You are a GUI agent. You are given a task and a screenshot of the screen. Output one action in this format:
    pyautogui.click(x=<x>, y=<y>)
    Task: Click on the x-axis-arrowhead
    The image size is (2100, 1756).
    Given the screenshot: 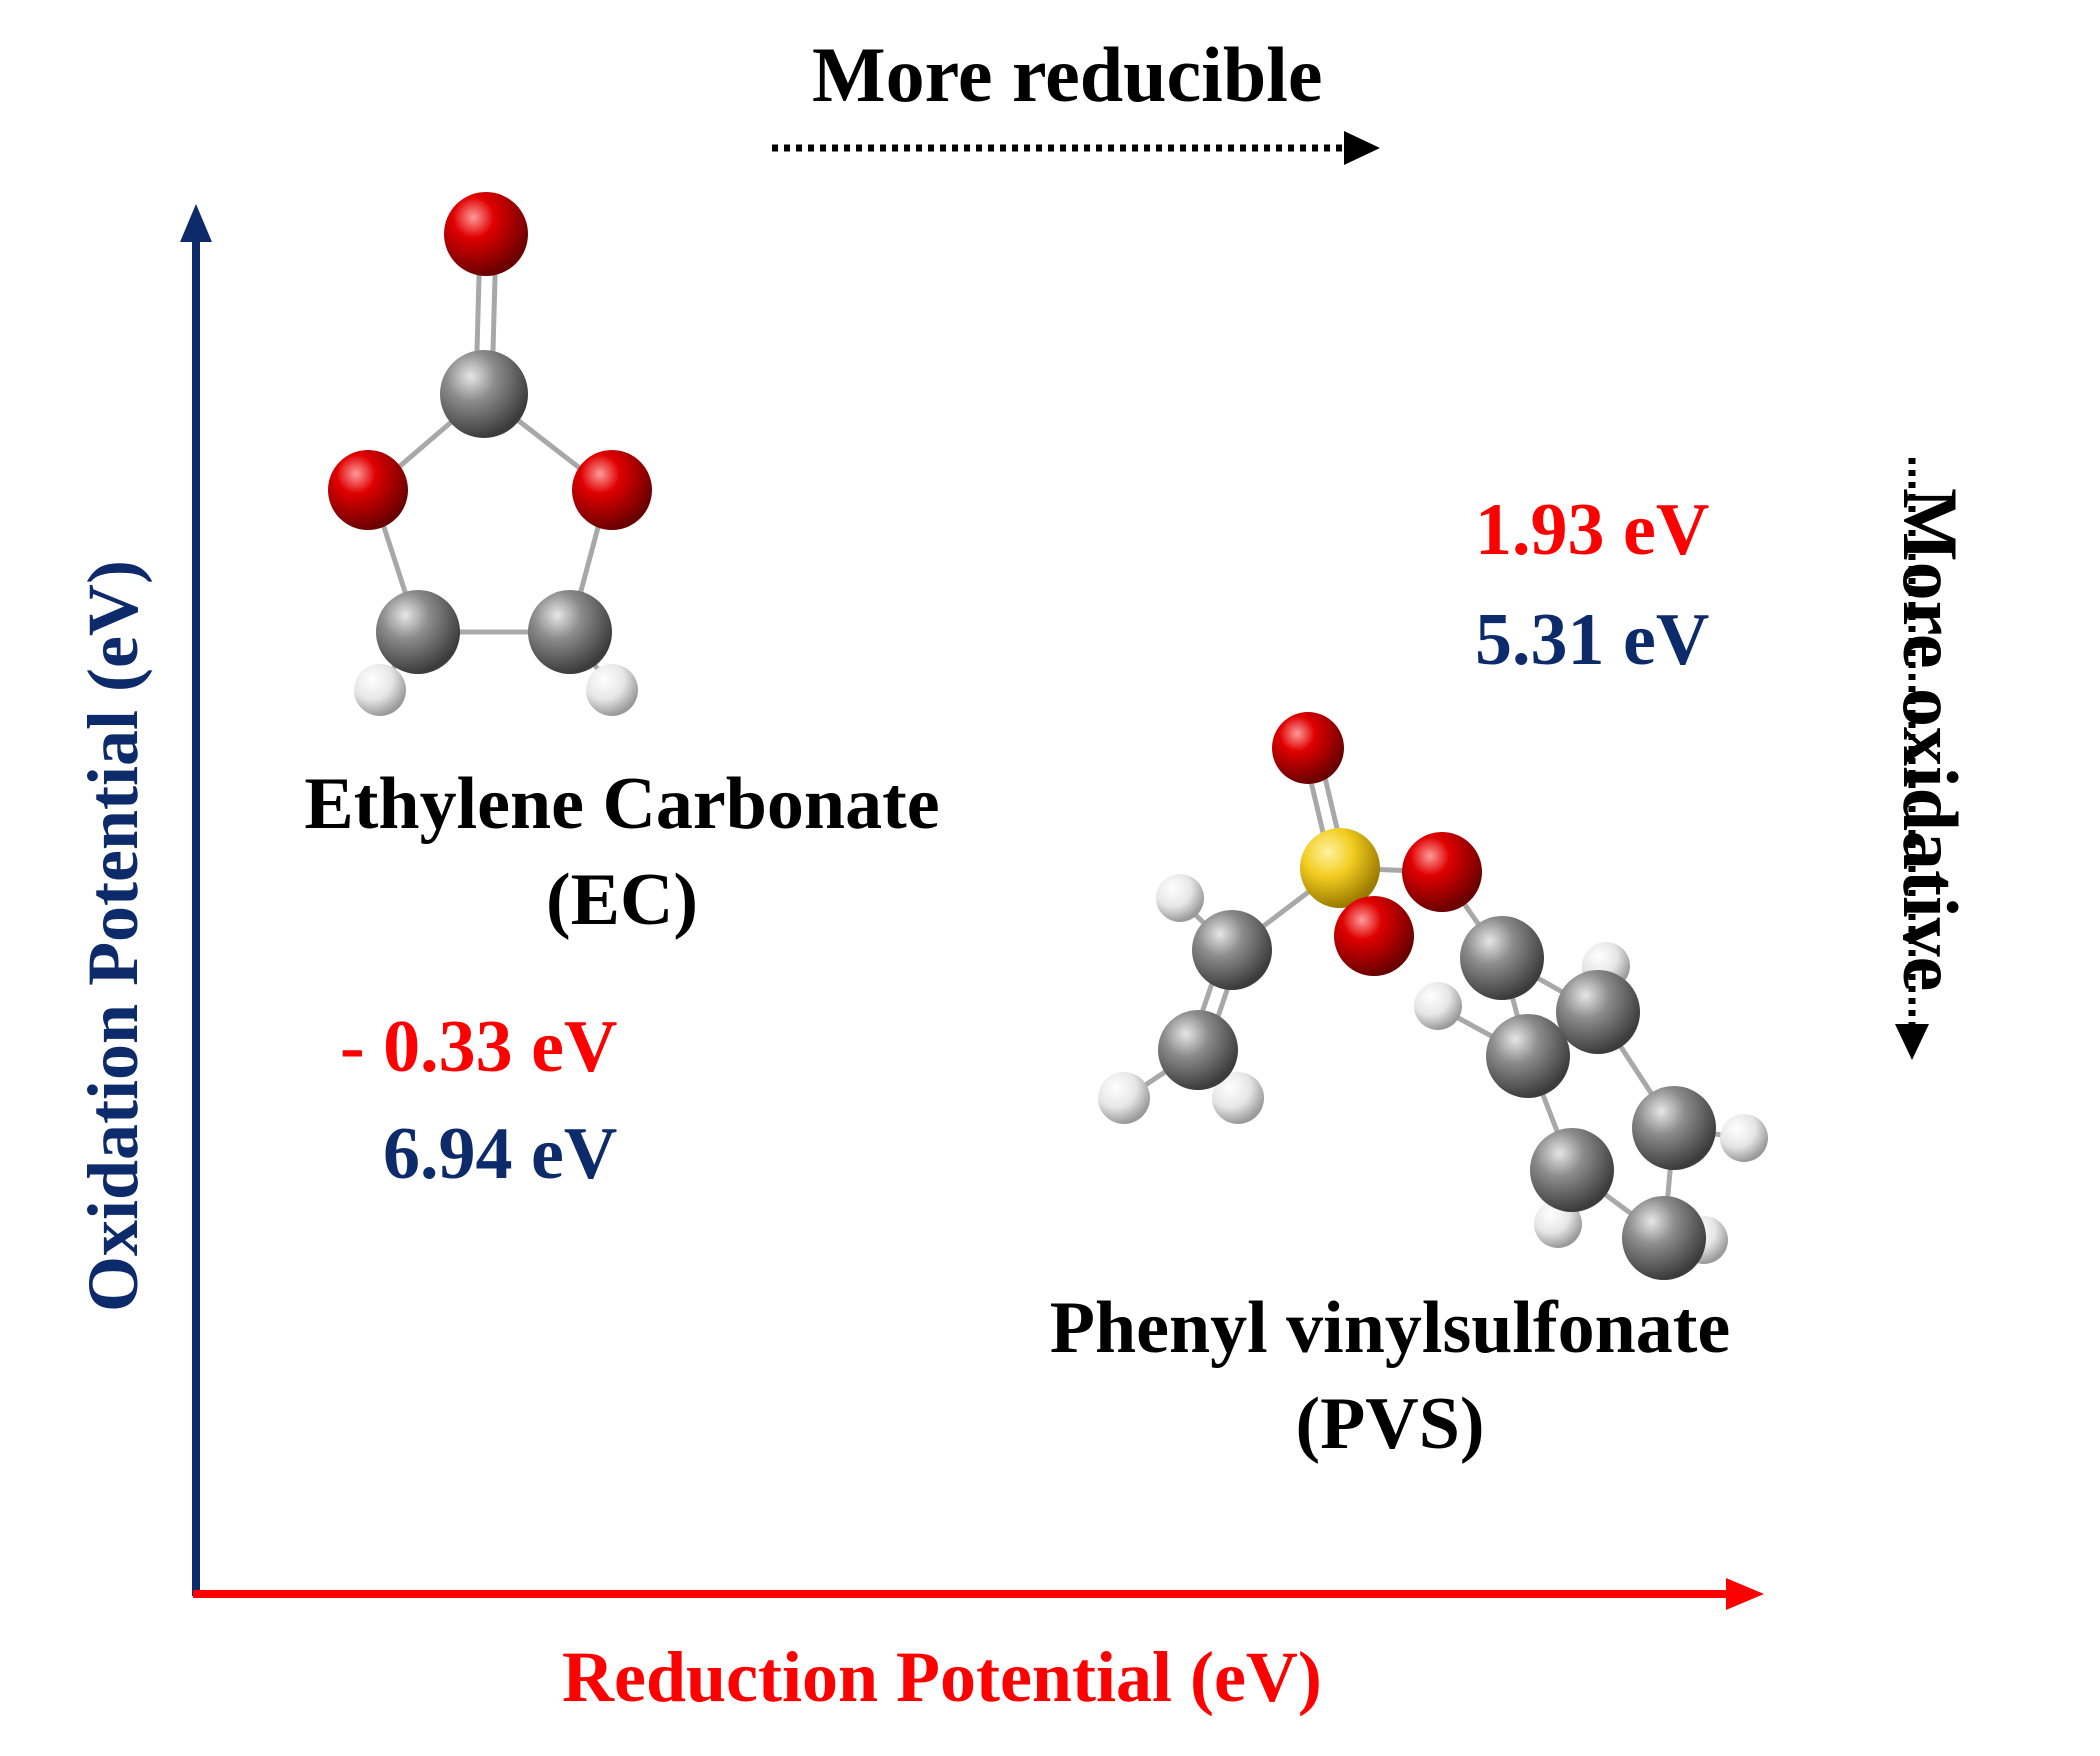 What is the action you would take?
    pyautogui.click(x=1745, y=1594)
    